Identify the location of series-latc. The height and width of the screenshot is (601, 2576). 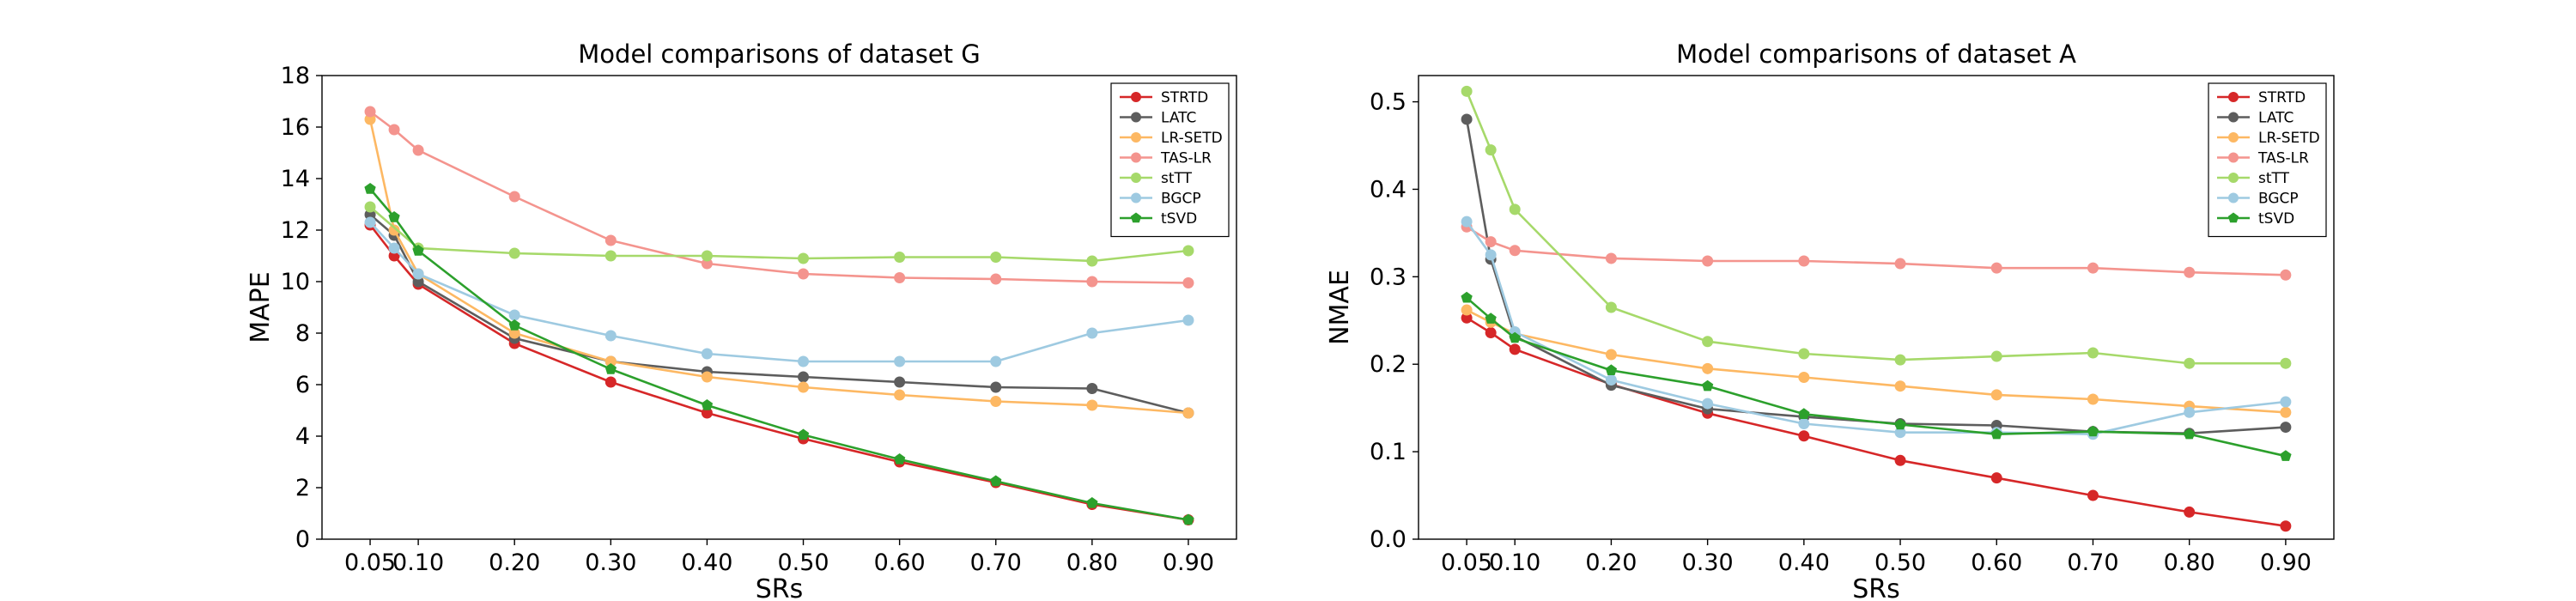
(779, 314).